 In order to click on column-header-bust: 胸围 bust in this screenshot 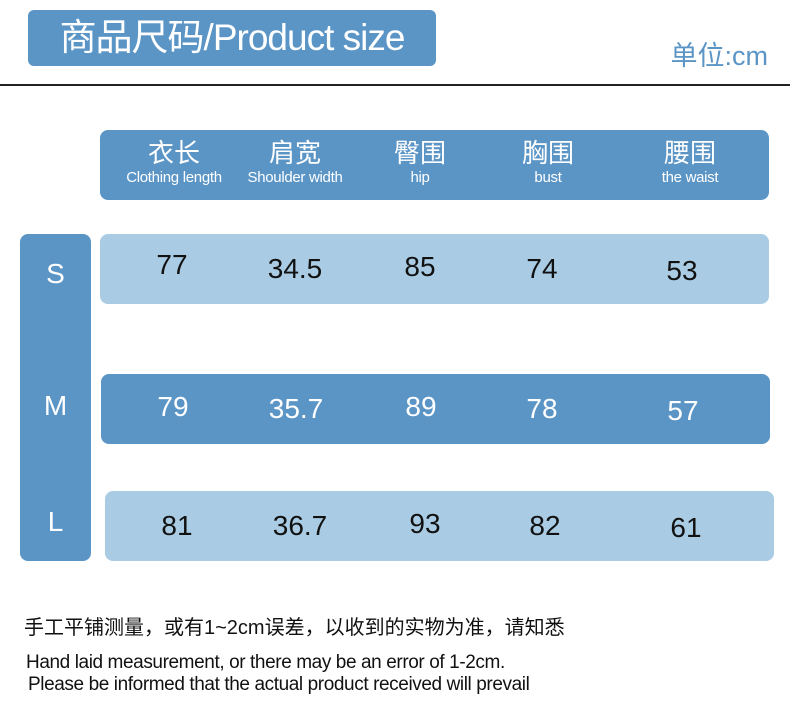, I will do `click(548, 165)`.